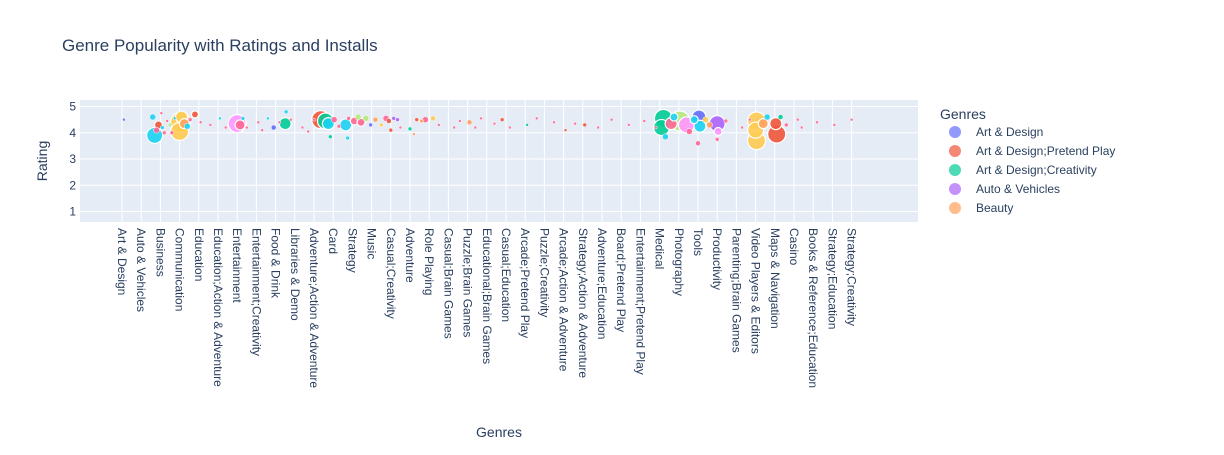 The height and width of the screenshot is (455, 1224). Describe the element at coordinates (1023, 170) in the screenshot. I see `legend-item: Art & Design;Creativity` at that location.